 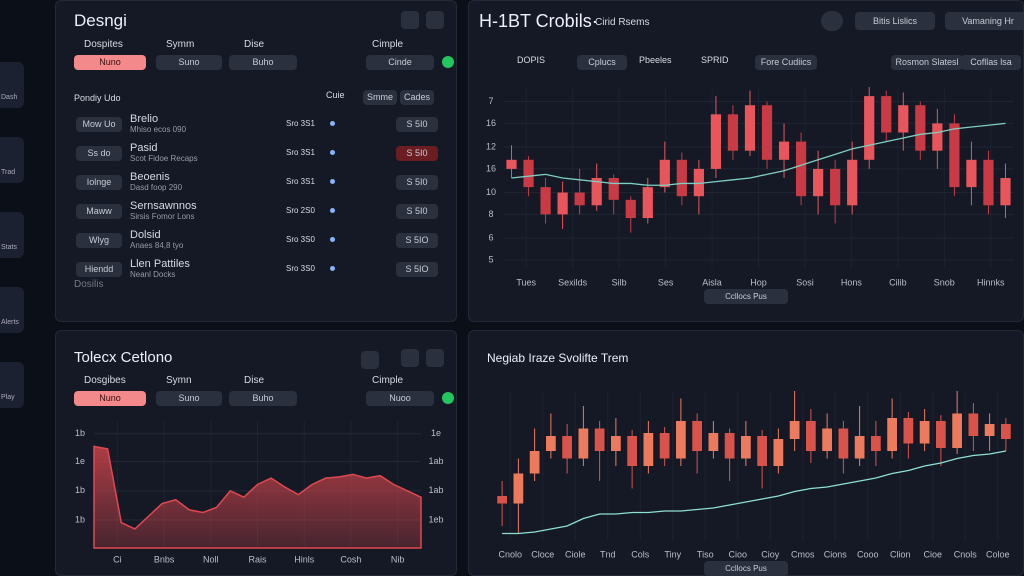 What do you see at coordinates (984, 21) in the screenshot?
I see `header-button: Vamaning Hr` at bounding box center [984, 21].